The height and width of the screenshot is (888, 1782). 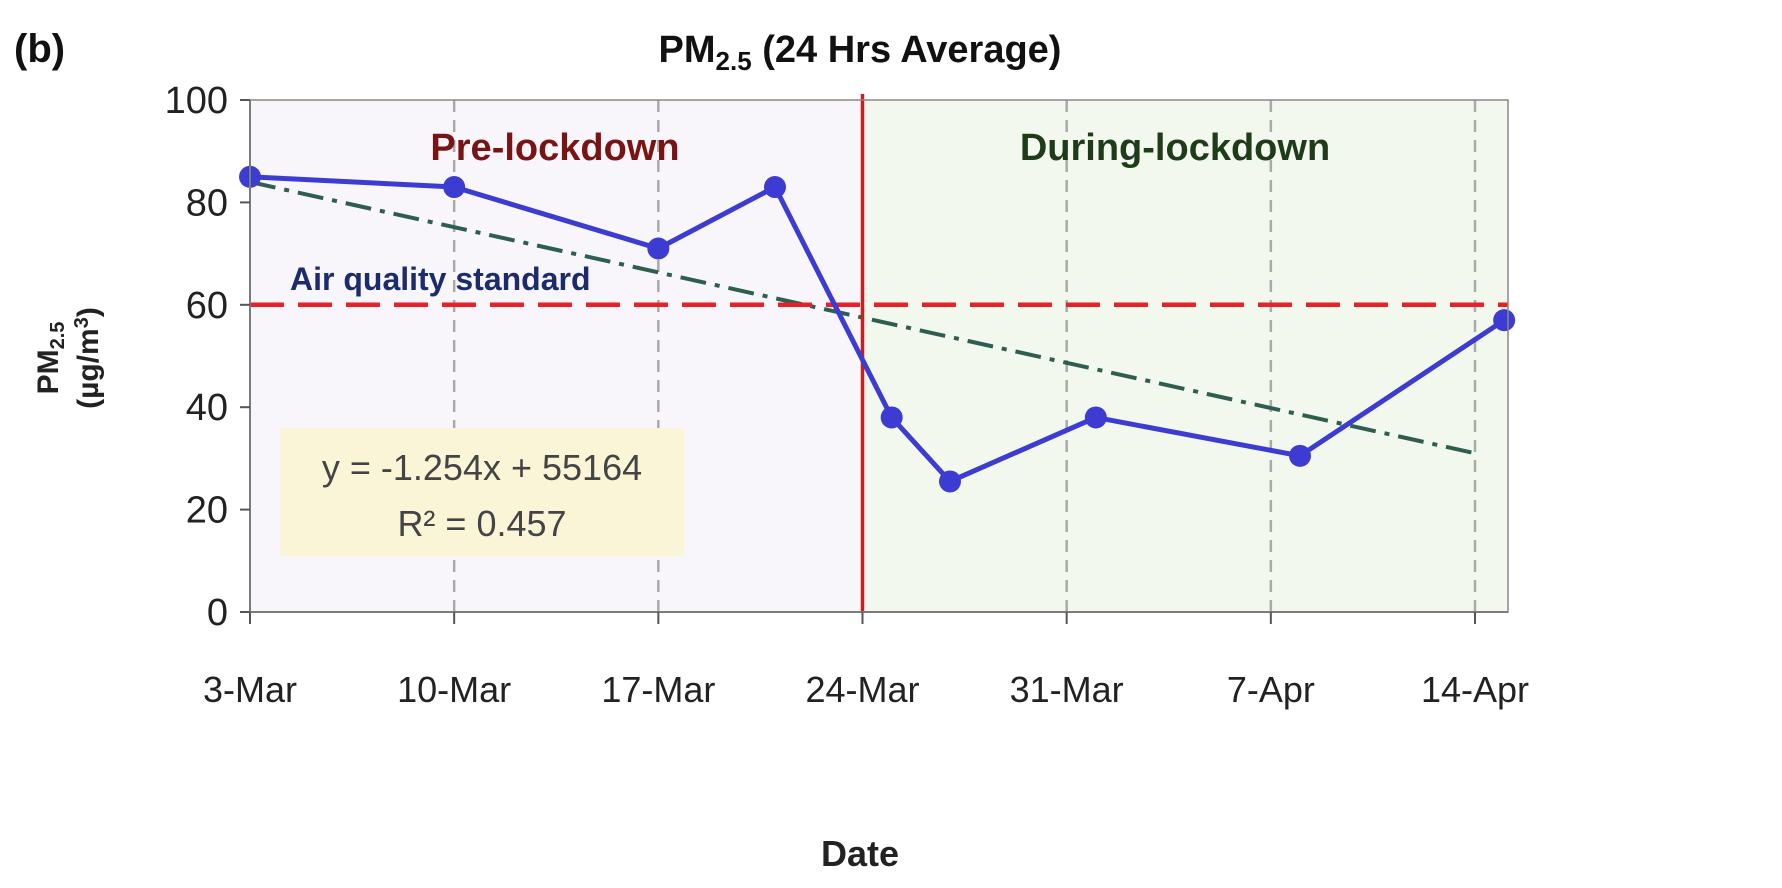 I want to click on y-tick-label-100: 100, so click(x=196, y=101).